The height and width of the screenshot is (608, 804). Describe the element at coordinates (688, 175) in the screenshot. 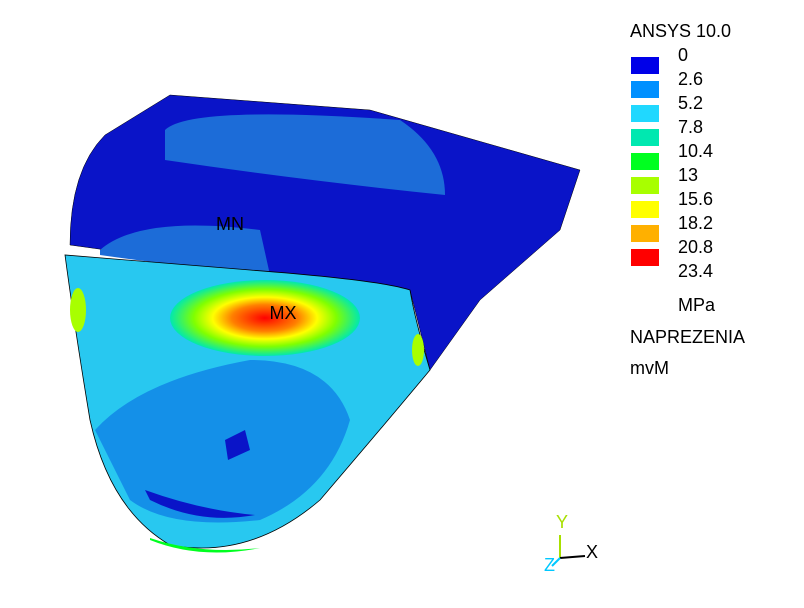

I see `legend-level: 13` at that location.